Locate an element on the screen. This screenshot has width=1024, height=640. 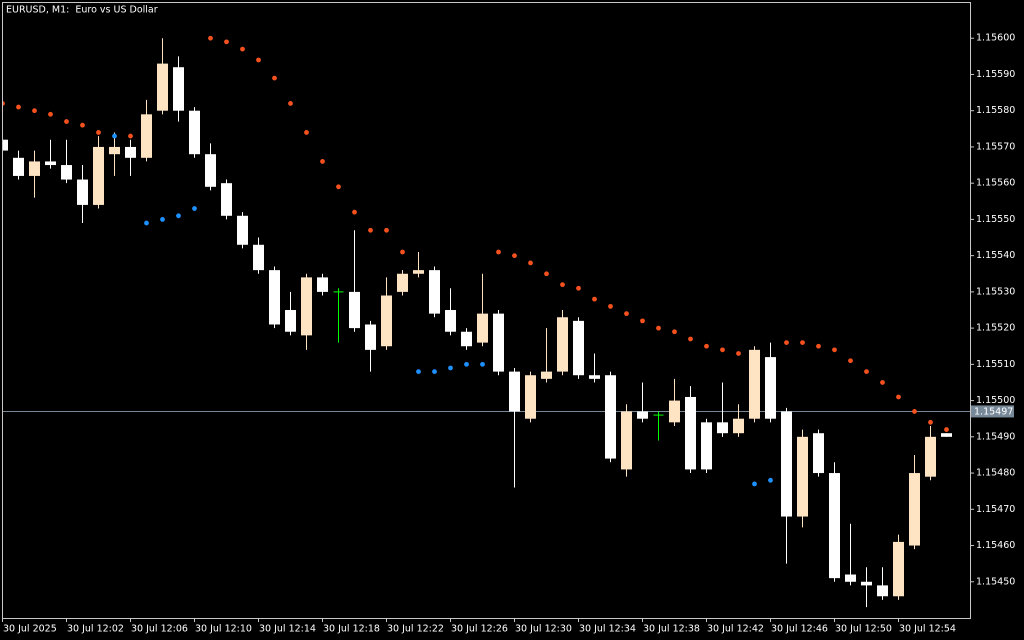
y-tick-label: 1.15490 is located at coordinates (995, 436).